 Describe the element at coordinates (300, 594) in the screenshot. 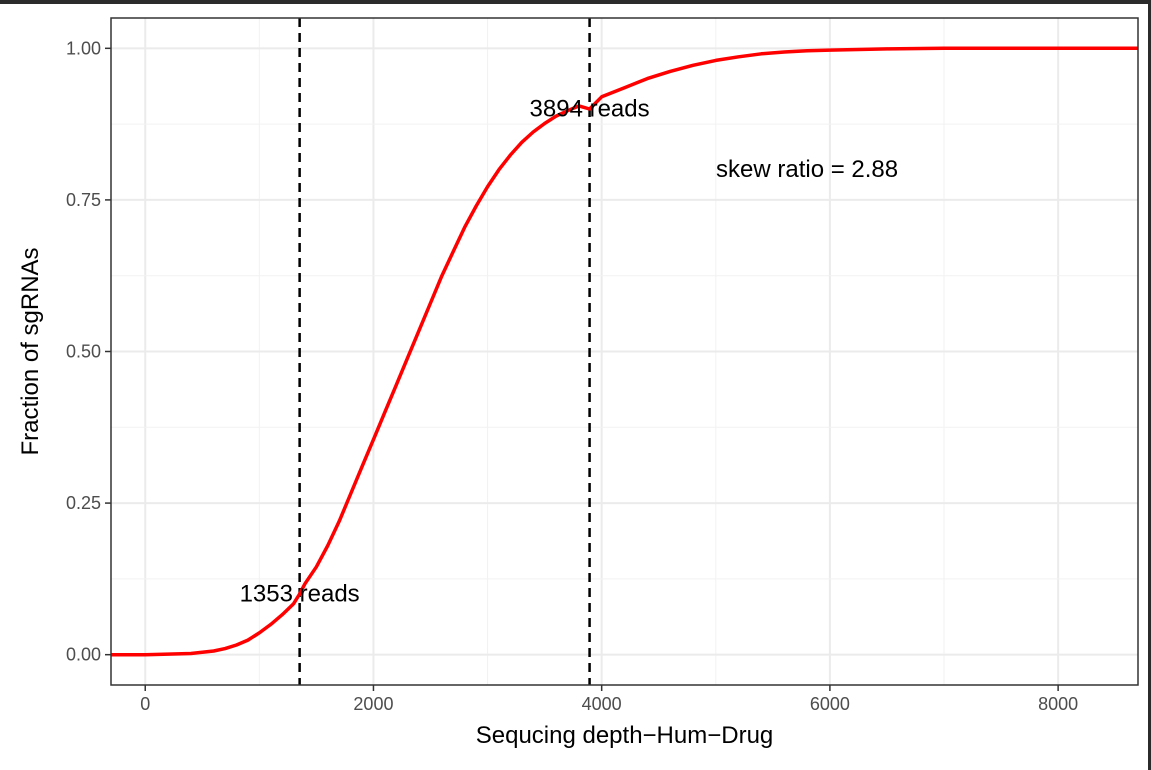

I see `annotation-label: 1353 reads` at that location.